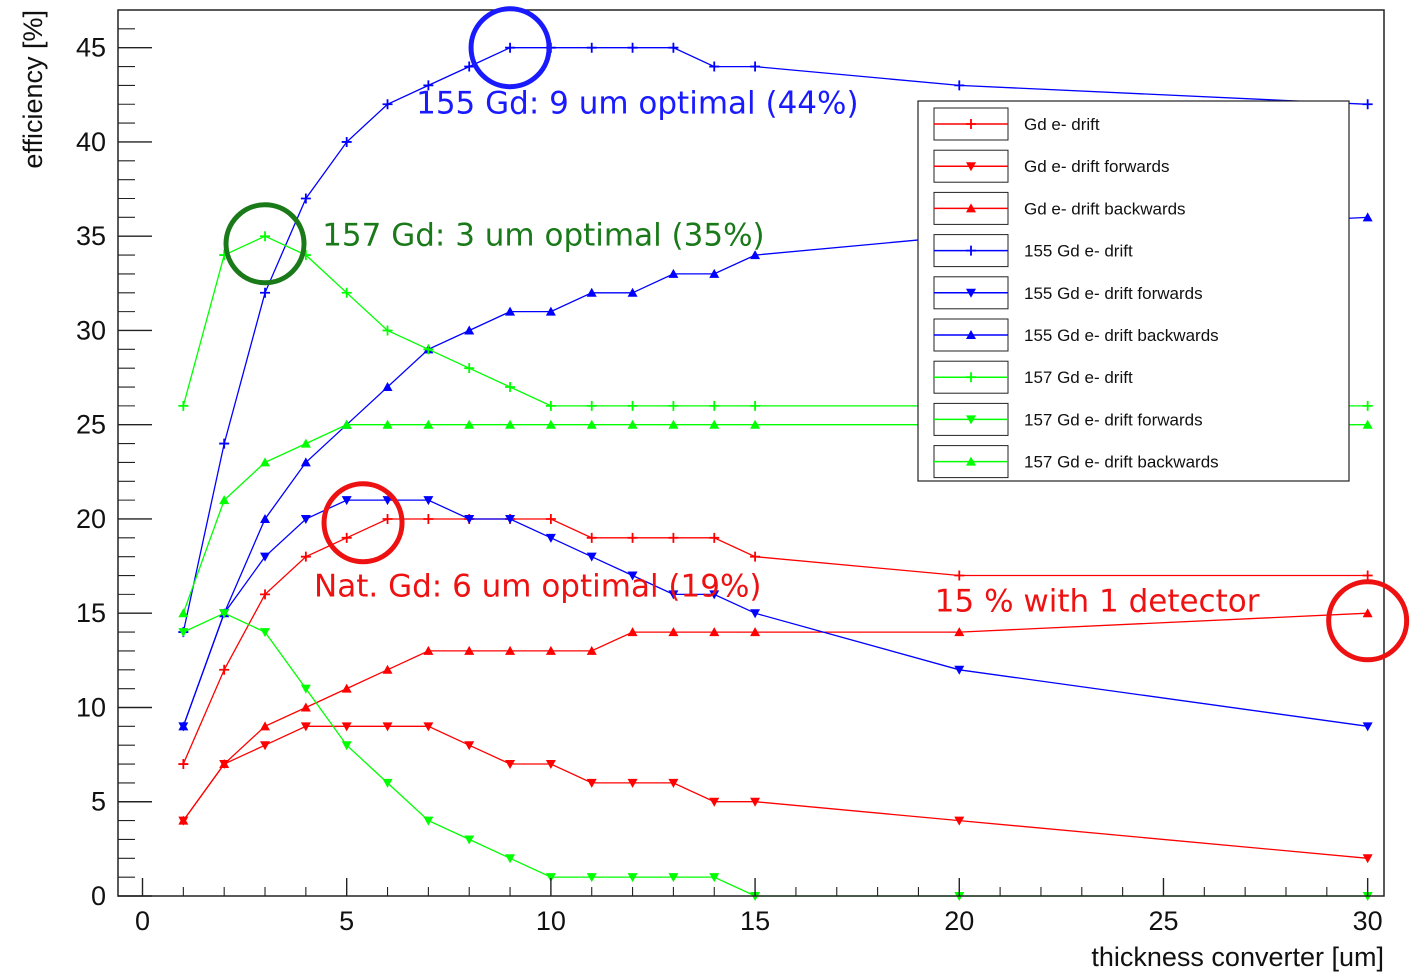 The width and height of the screenshot is (1420, 980). I want to click on x-tick-label: 10, so click(551, 921).